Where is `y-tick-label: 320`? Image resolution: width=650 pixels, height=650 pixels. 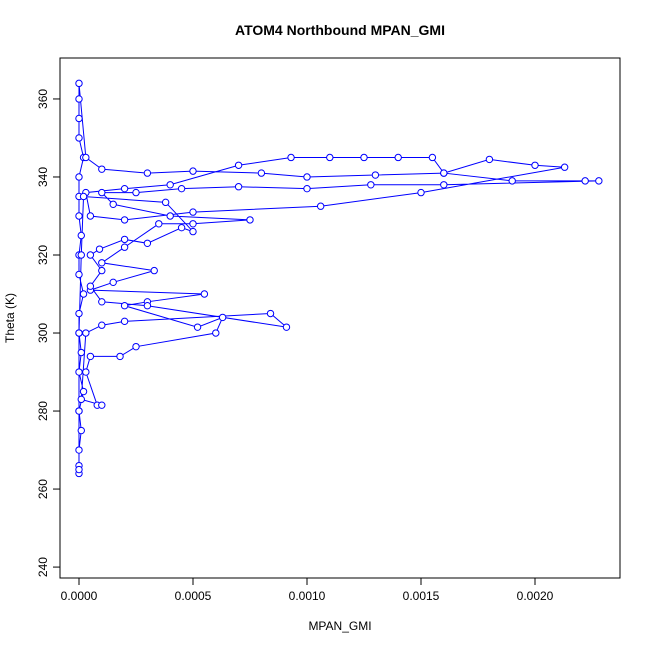
y-tick-label: 320 is located at coordinates (43, 255).